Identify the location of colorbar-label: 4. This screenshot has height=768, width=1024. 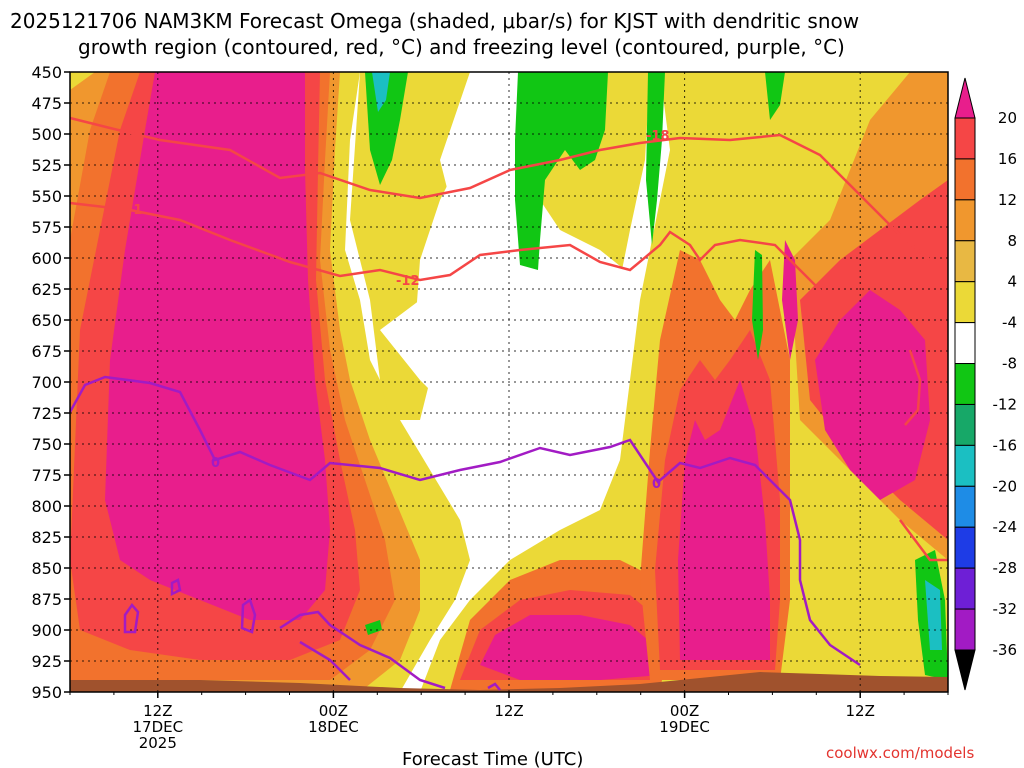
(1012, 282).